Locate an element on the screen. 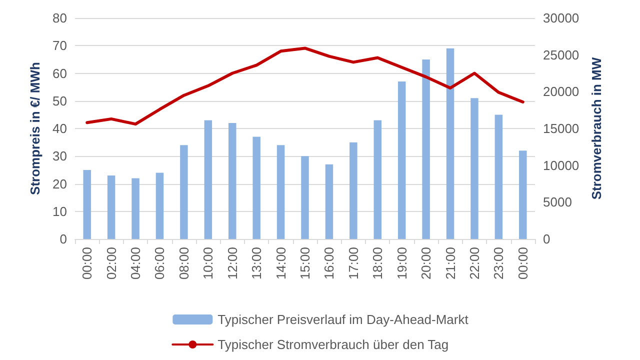  y-tick-label: 60 is located at coordinates (59, 73).